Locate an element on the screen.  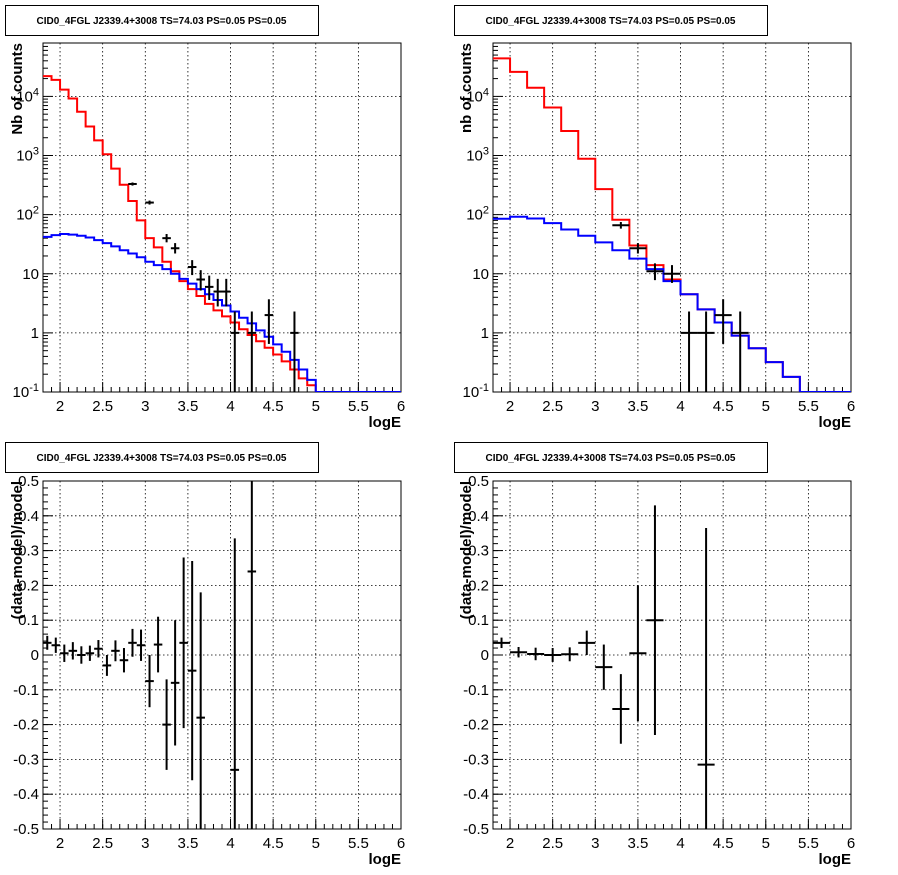
y-tick-label: 0 is located at coordinates (35, 655).